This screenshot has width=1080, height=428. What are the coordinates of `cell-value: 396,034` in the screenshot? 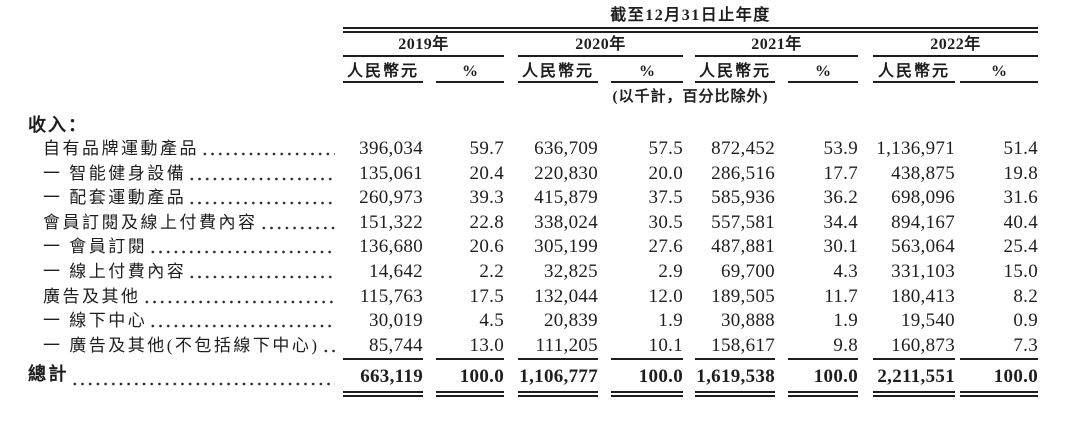 It's located at (391, 148).